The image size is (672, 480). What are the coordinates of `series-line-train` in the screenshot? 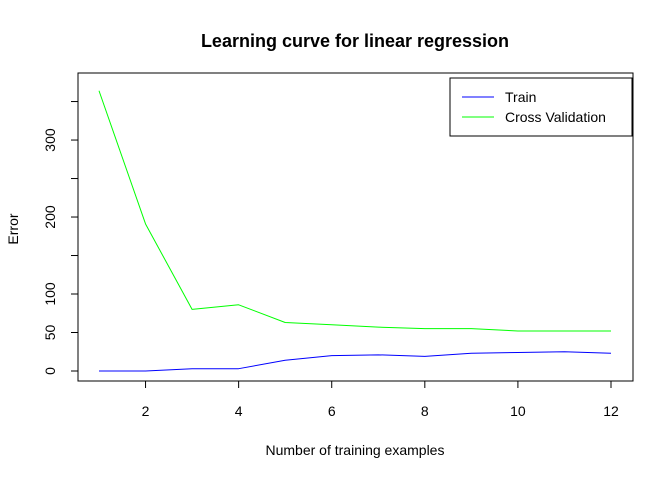 It's located at (355, 361).